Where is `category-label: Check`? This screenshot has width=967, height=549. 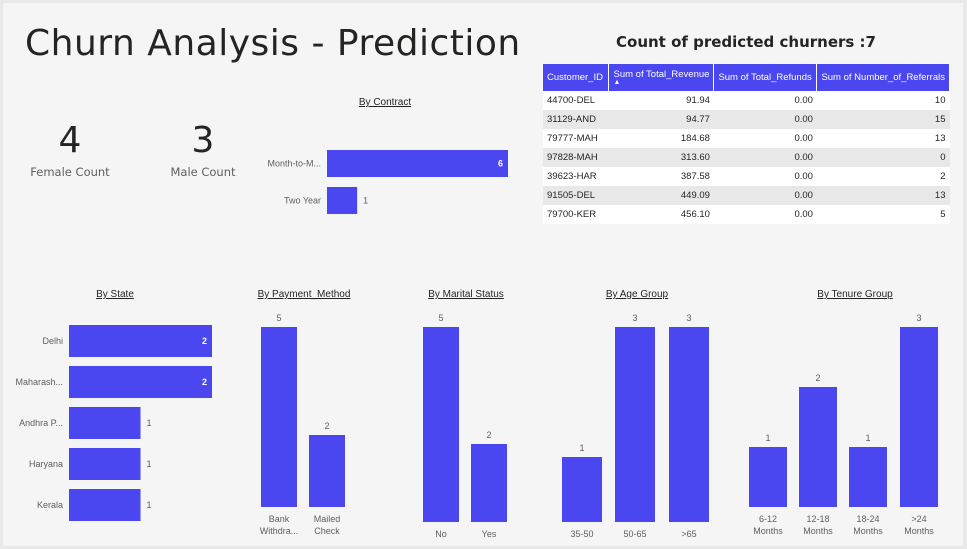 category-label: Check is located at coordinates (327, 531).